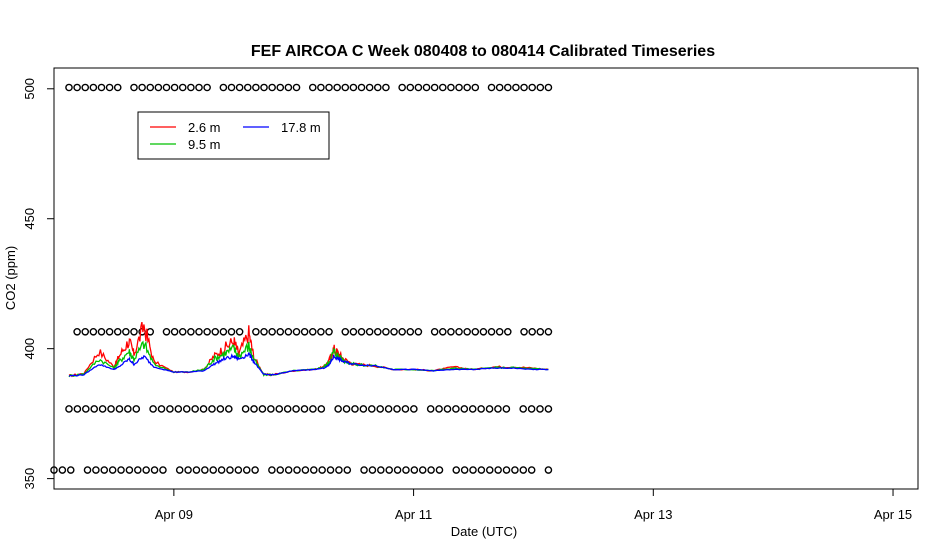 The height and width of the screenshot is (540, 936). I want to click on legend-label: 2.6 m, so click(204, 127).